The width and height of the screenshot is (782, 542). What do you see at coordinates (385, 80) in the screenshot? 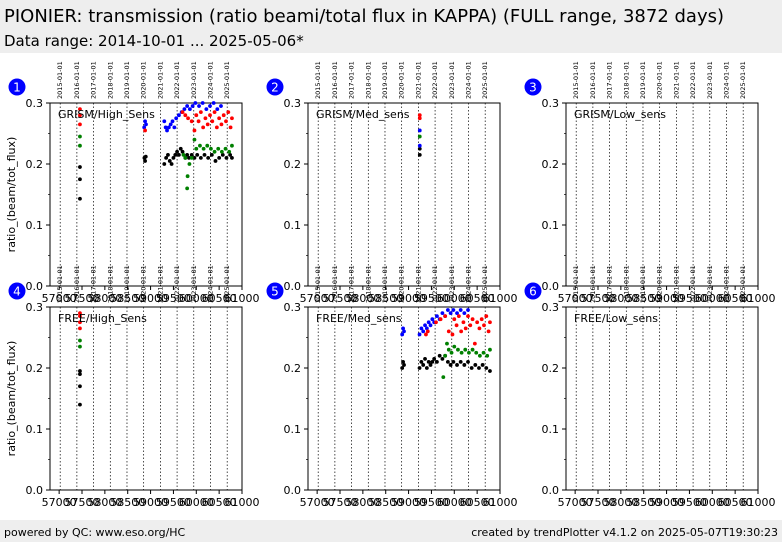
I see `year-marker-label: 2019-01-01` at bounding box center [385, 80].